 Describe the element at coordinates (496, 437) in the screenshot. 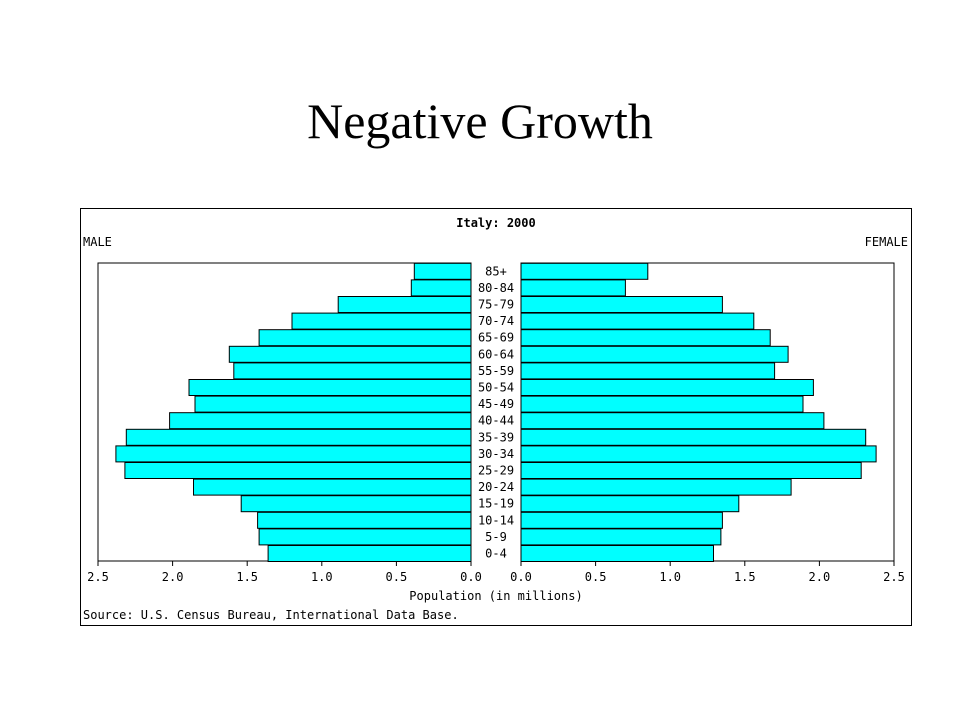

I see `age-group-label: 35-39` at that location.